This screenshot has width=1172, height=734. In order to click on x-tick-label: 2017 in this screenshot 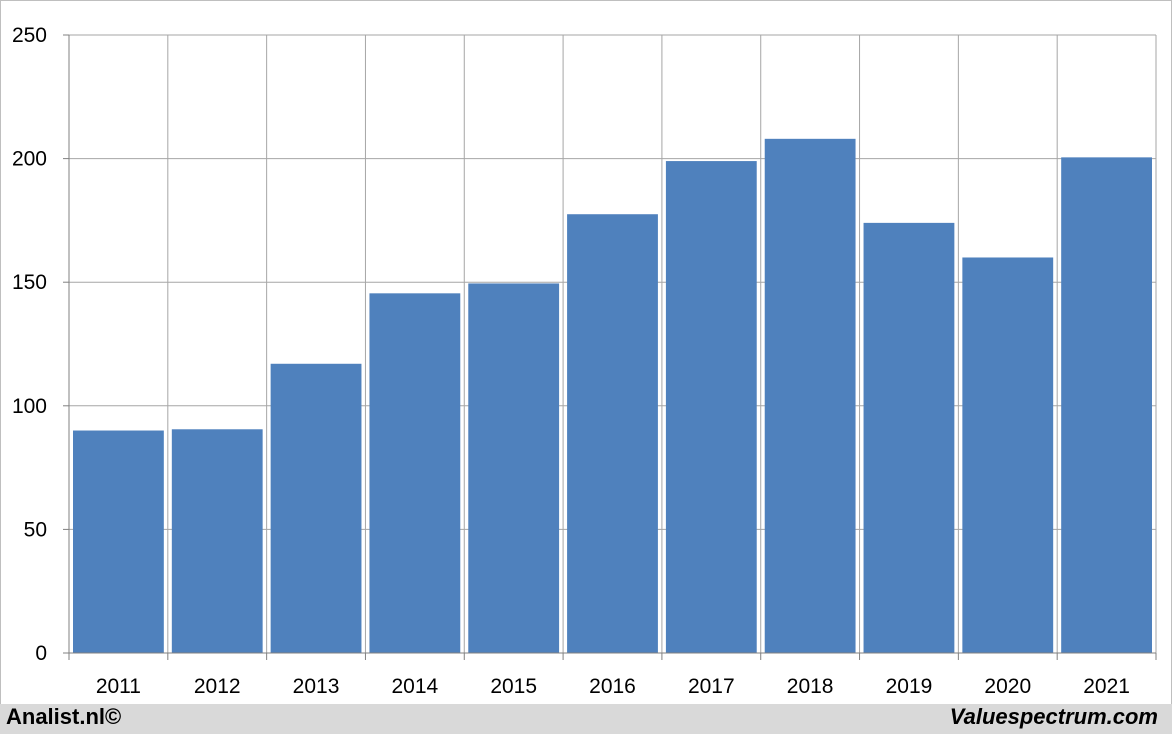, I will do `click(711, 686)`.